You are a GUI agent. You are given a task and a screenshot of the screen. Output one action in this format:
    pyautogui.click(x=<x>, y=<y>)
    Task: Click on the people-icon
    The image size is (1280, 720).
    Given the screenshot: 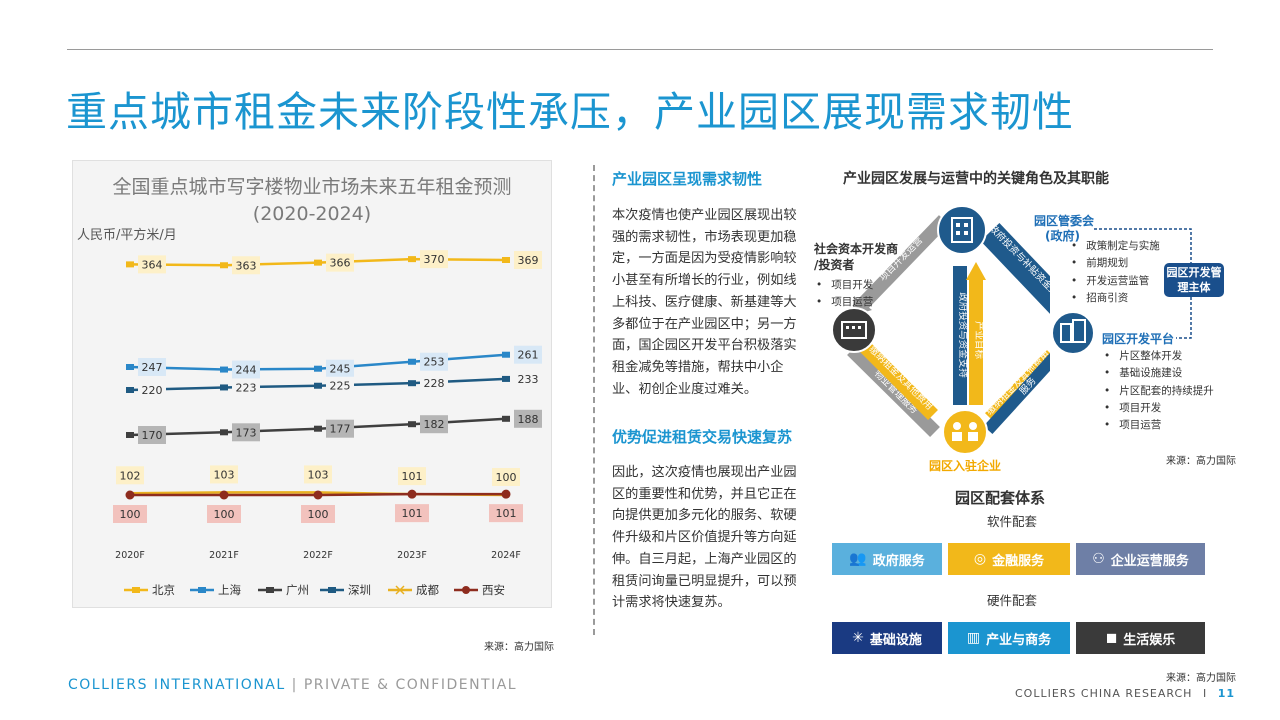 What is the action you would take?
    pyautogui.click(x=957, y=426)
    